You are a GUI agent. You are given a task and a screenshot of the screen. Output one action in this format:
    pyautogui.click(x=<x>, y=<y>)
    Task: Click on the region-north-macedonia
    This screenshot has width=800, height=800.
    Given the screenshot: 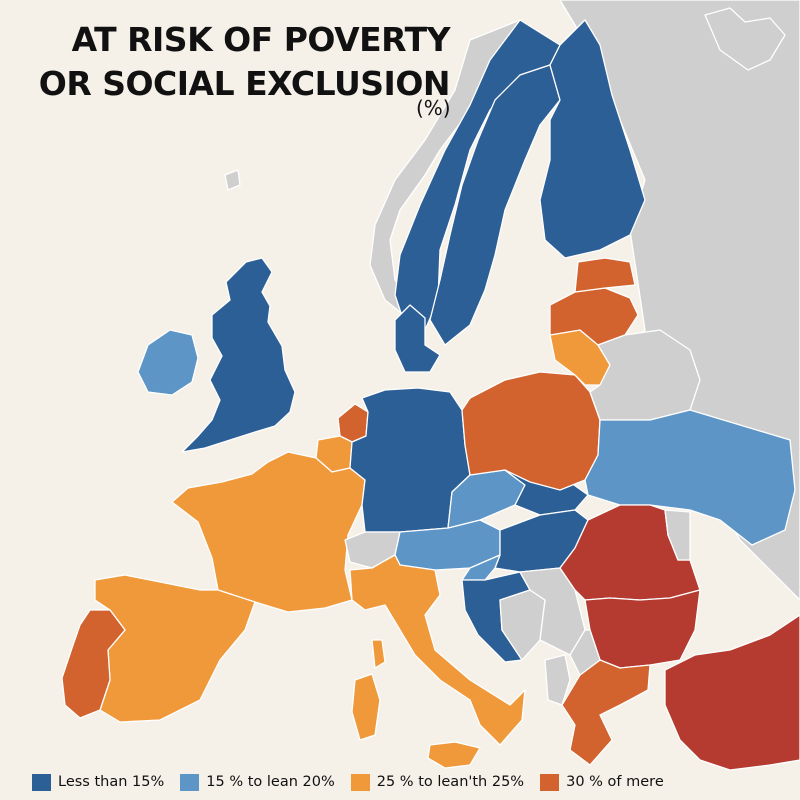 What is the action you would take?
    pyautogui.click(x=585, y=652)
    